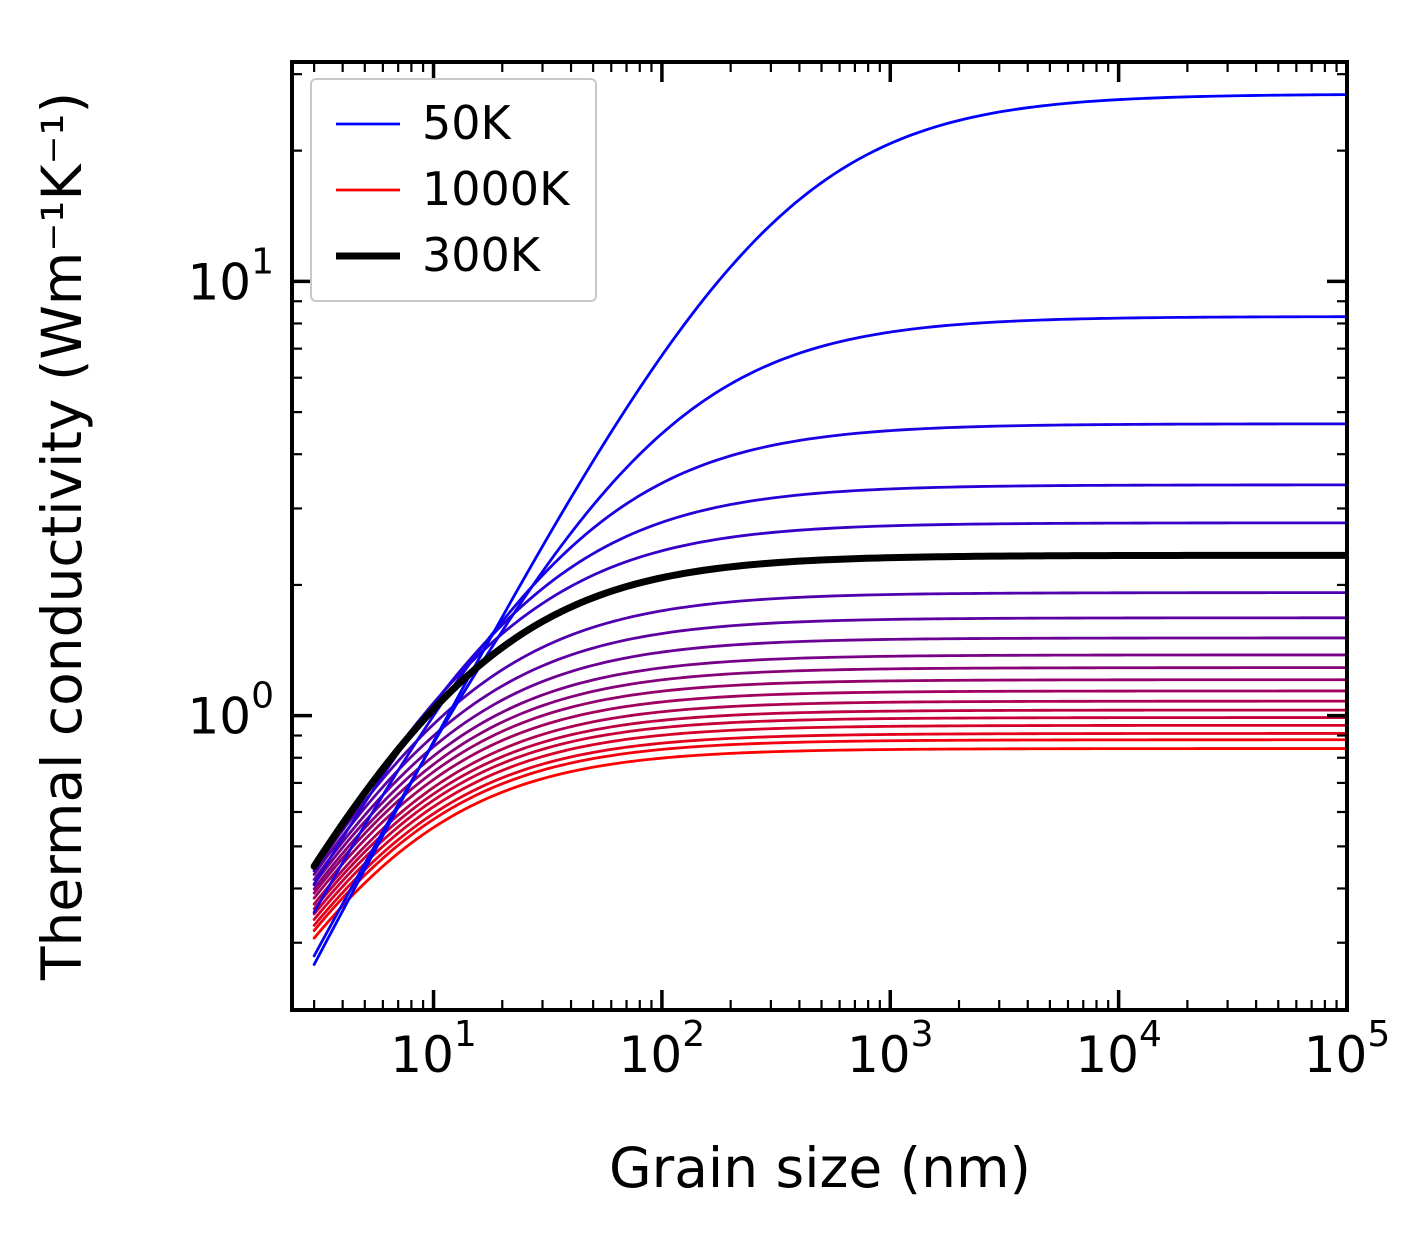 The image size is (1421, 1254). I want to click on curve-700K, so click(829, 802).